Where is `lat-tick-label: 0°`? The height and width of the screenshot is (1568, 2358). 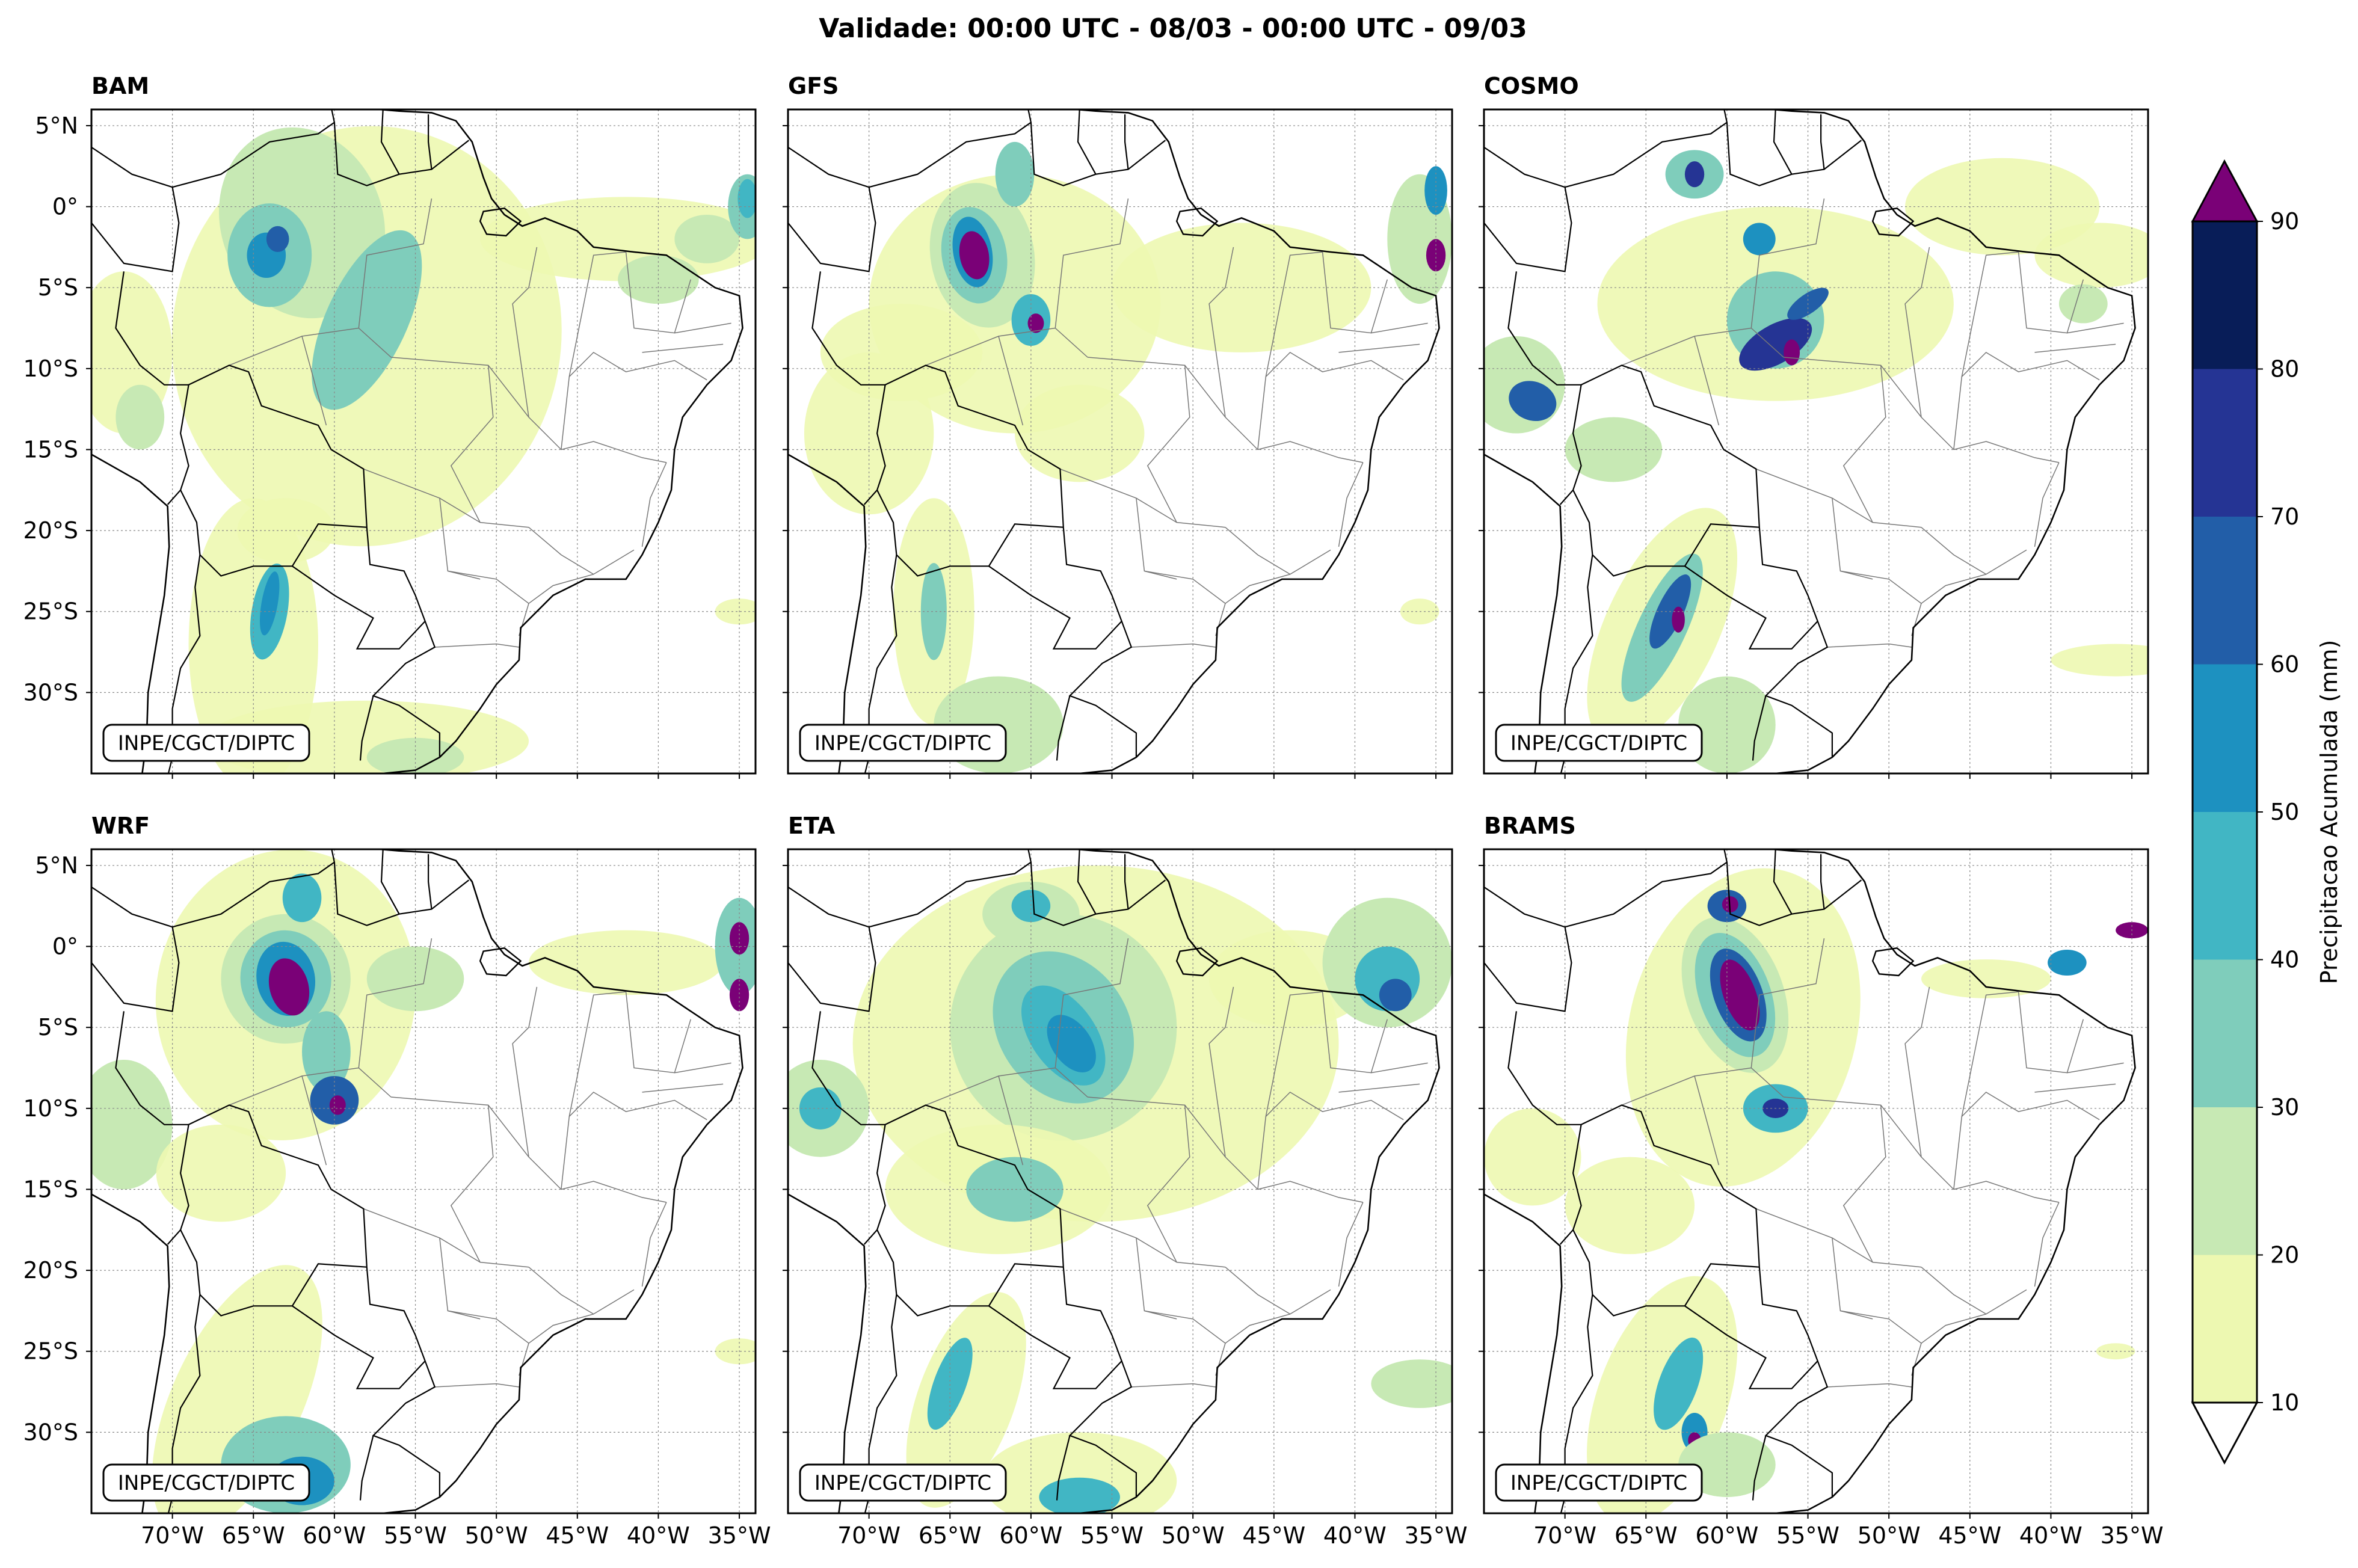 lat-tick-label: 0° is located at coordinates (65, 207).